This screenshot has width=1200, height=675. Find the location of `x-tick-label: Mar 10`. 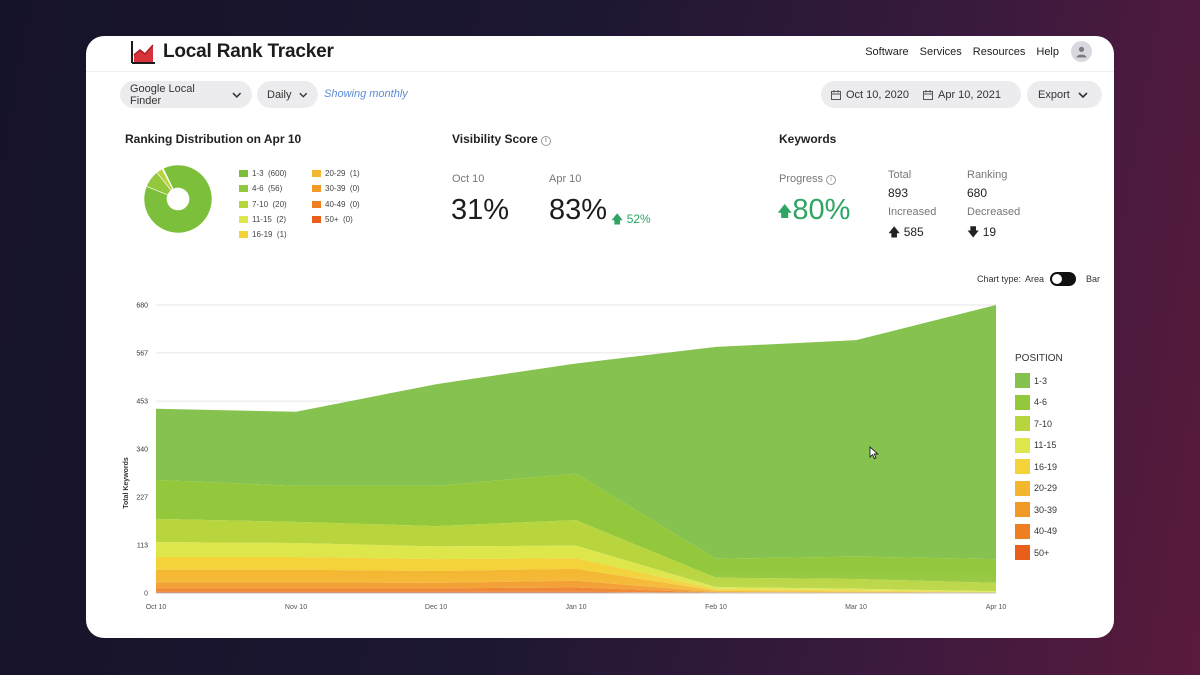

x-tick-label: Mar 10 is located at coordinates (856, 607).